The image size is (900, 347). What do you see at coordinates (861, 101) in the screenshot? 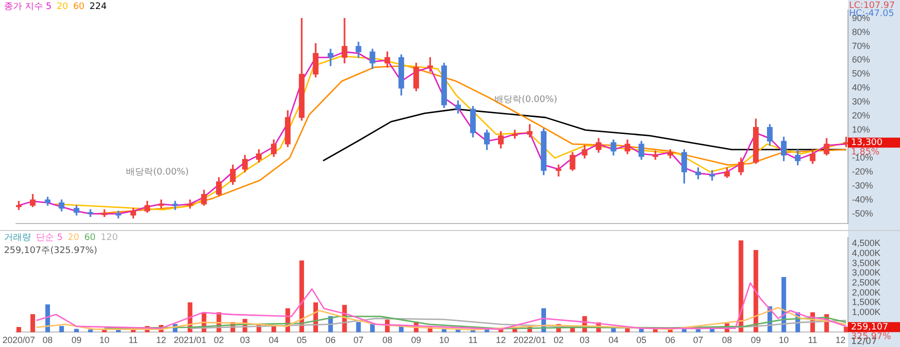
I see `y-tick-label: 30%` at bounding box center [861, 101].